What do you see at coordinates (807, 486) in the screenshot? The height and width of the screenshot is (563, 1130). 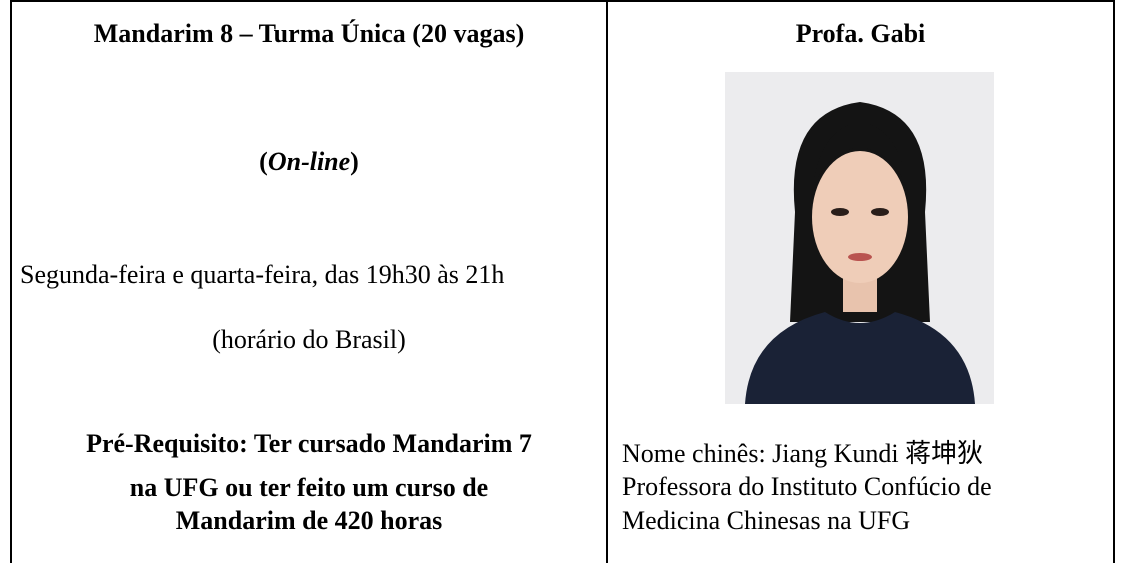 I see `teacher-description: Professora do Instituto Confúcio de` at bounding box center [807, 486].